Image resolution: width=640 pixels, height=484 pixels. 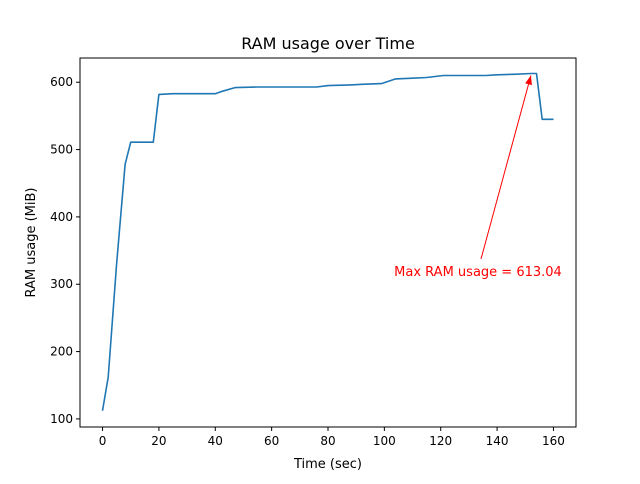 I want to click on annotation-arrow-head, so click(x=528, y=80).